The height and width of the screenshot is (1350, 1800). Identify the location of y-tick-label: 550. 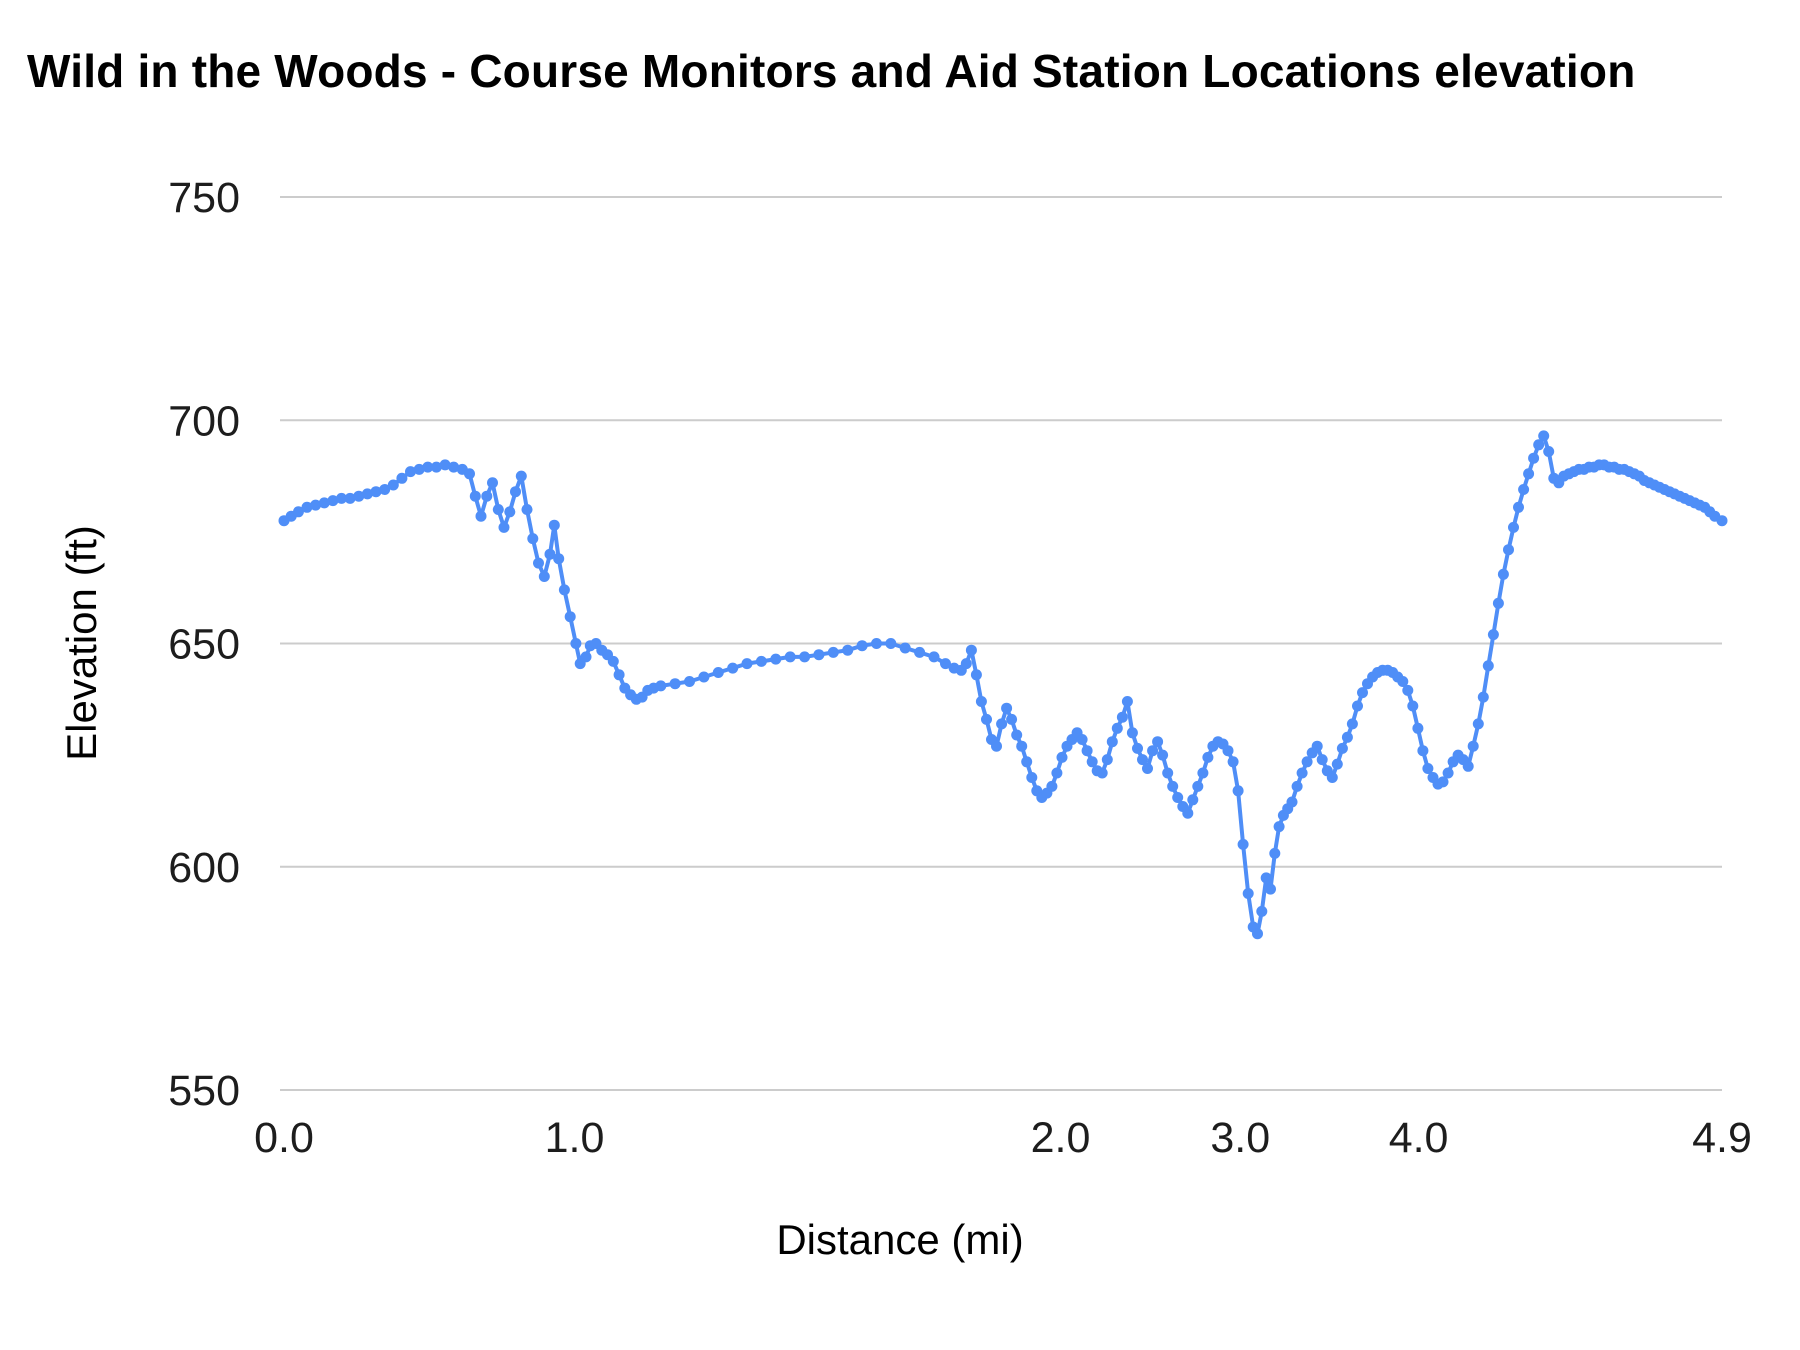
(204, 1091).